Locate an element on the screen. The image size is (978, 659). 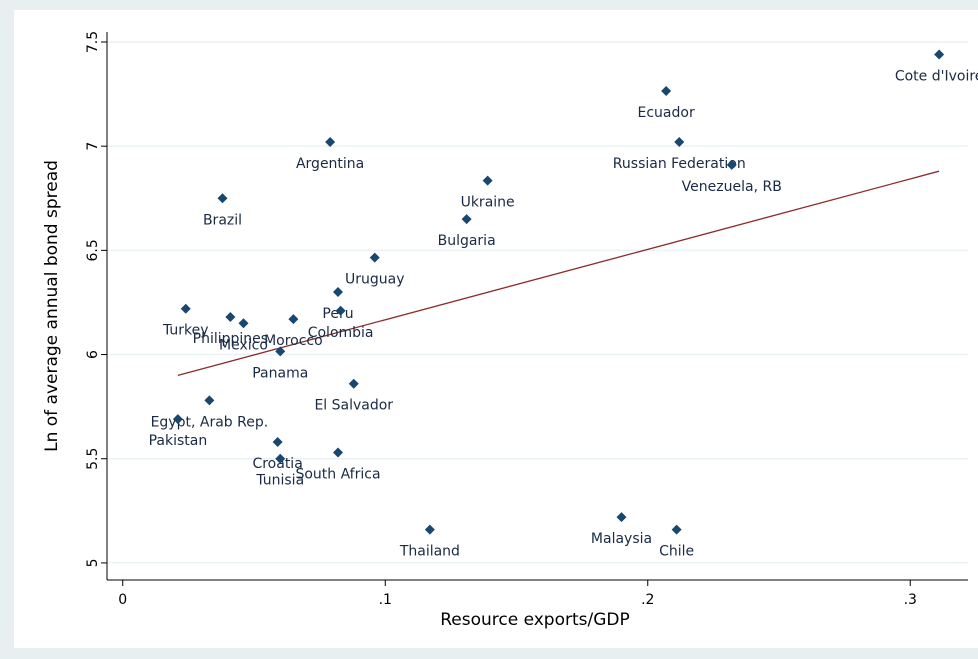
point-label: Chile is located at coordinates (676, 552).